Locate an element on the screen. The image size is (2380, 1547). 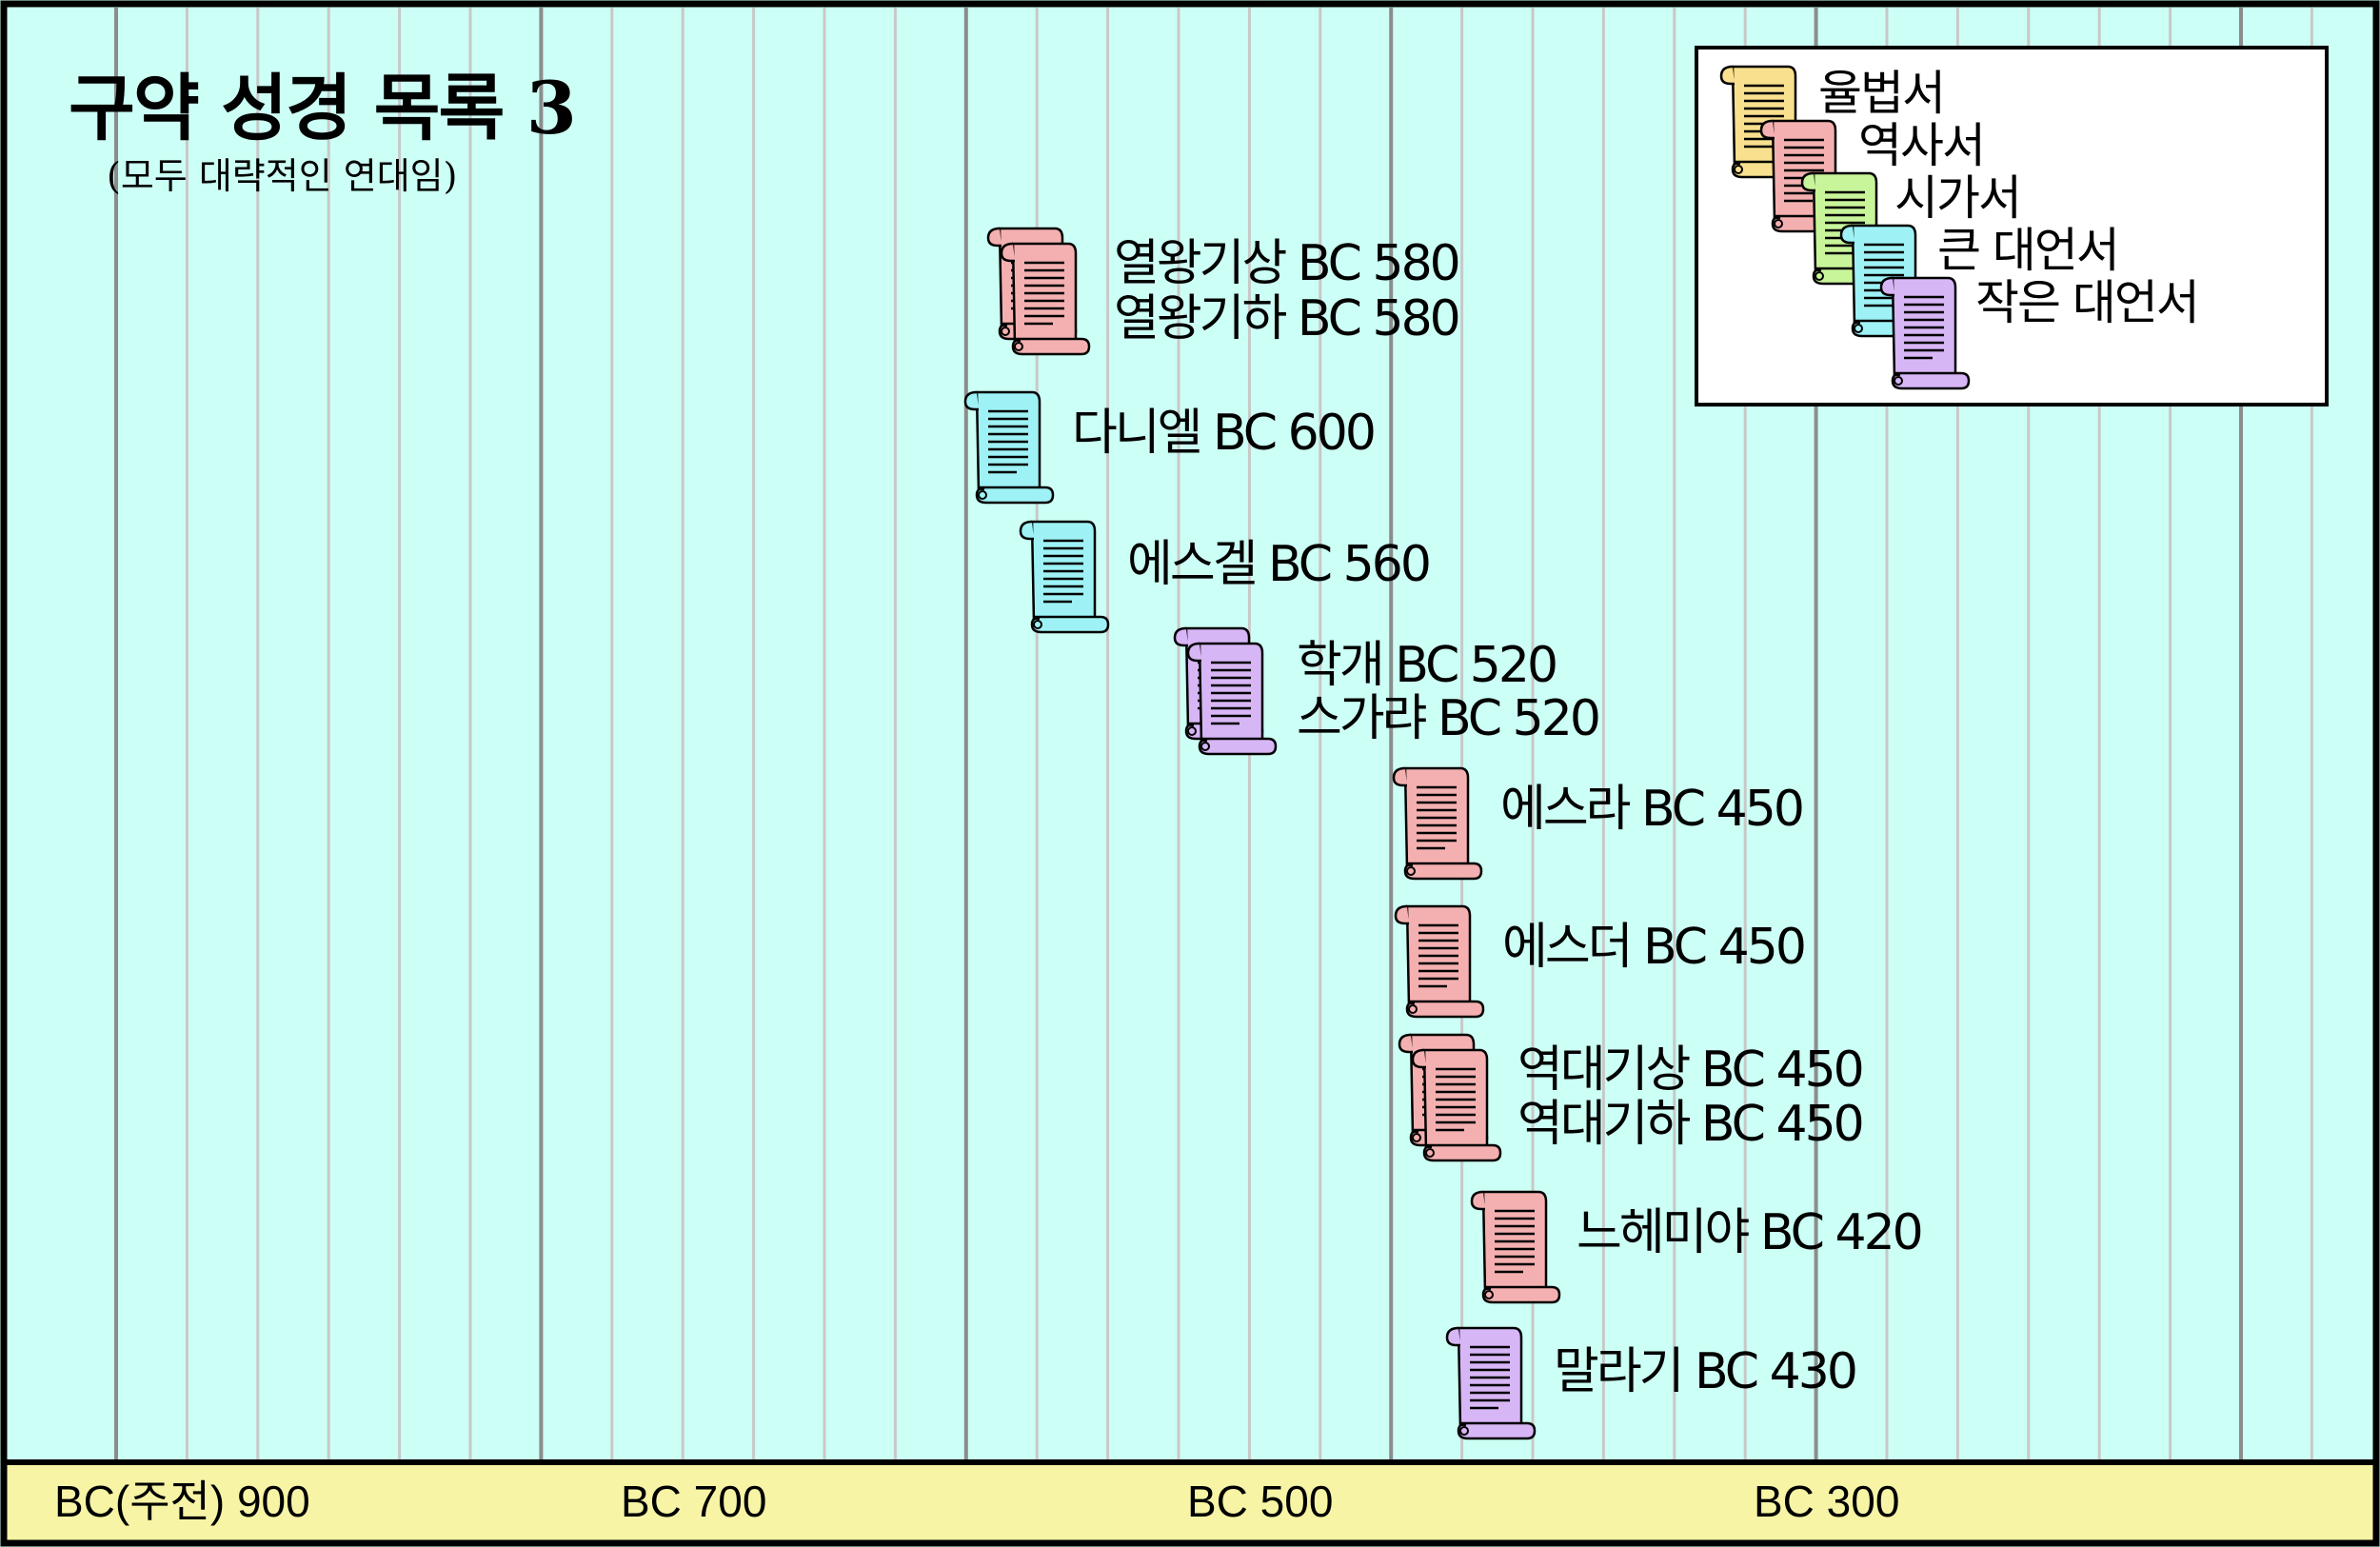
book-label: 말라기 BC 430 is located at coordinates (1704, 1371).